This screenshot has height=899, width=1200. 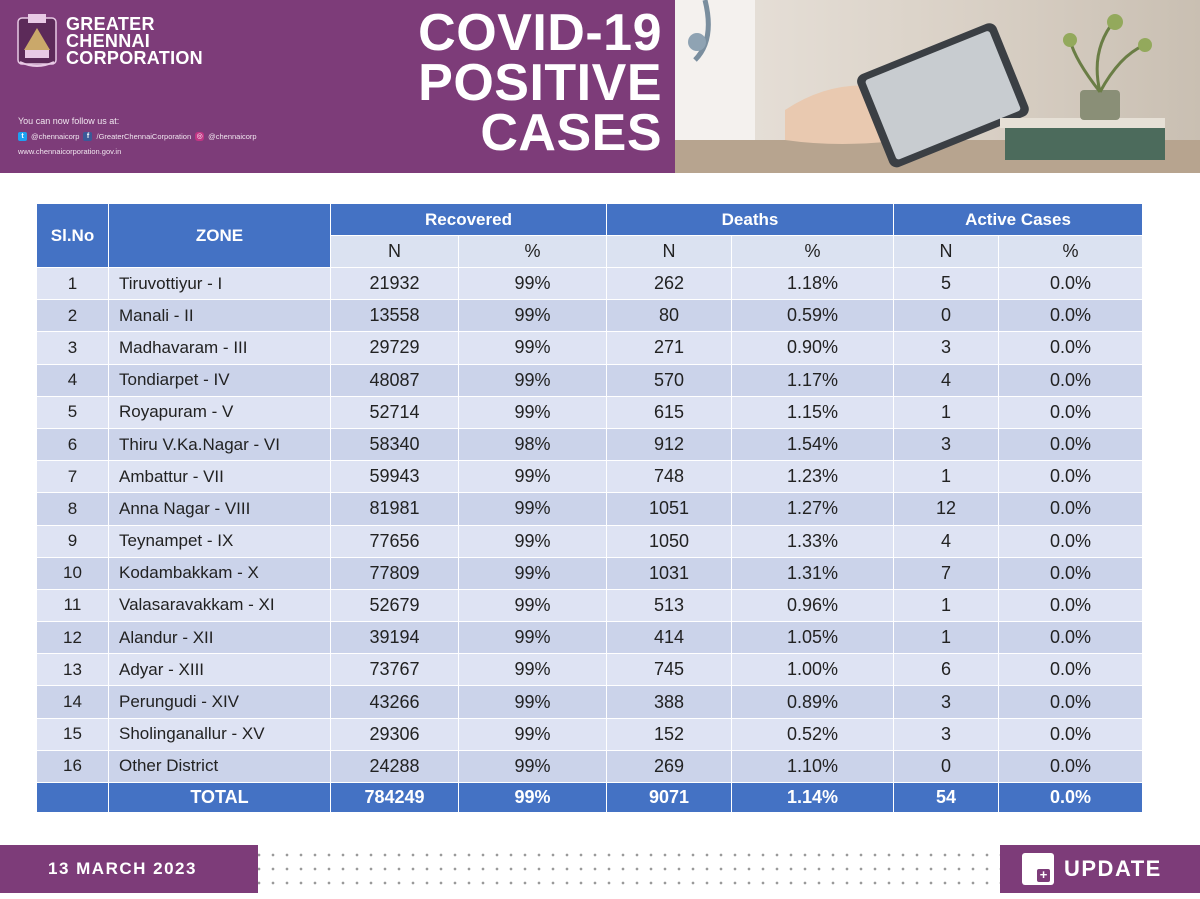 I want to click on website-link: www.chennaicorporation.gov.in, so click(x=70, y=151).